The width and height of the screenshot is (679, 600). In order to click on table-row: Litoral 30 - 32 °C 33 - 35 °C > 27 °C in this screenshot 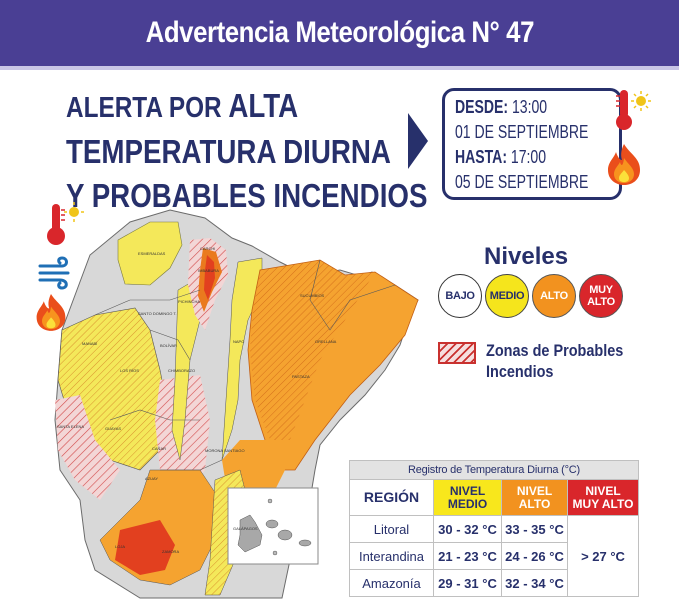, I will do `click(494, 556)`.